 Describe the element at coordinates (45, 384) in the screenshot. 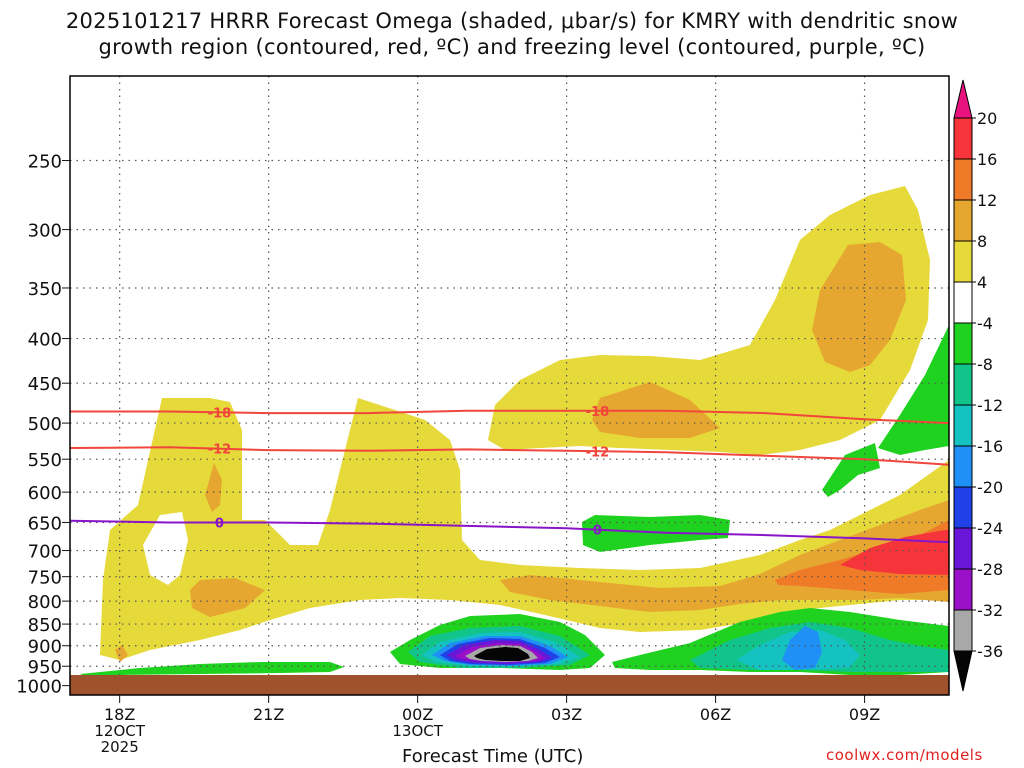

I see `y-tick-label: 450` at that location.